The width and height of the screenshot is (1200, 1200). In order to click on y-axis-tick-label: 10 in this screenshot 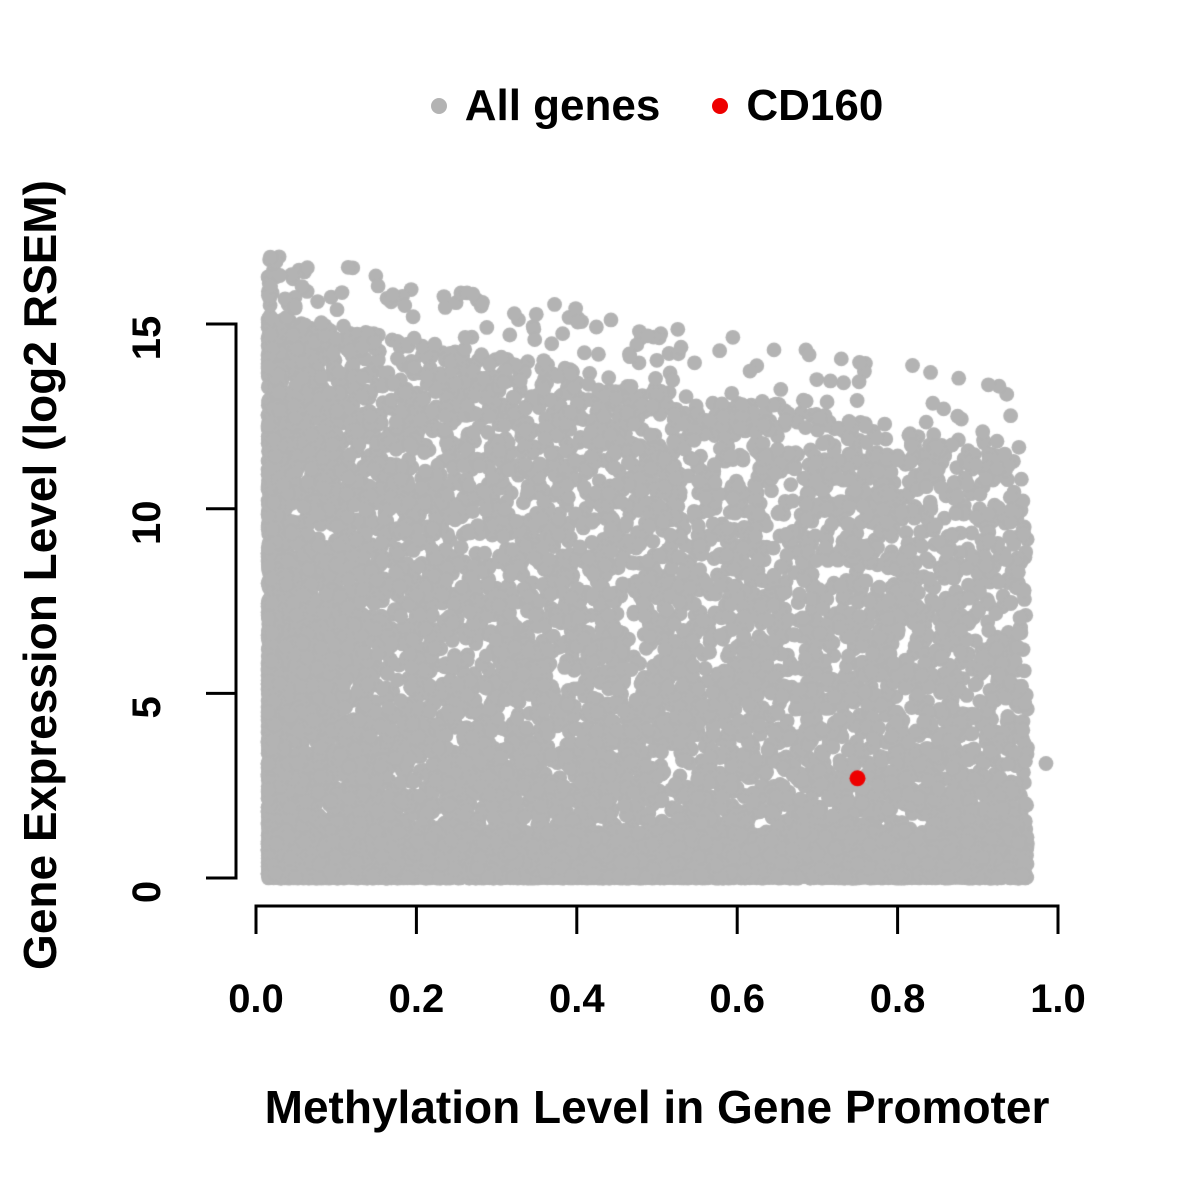, I will do `click(147, 522)`.